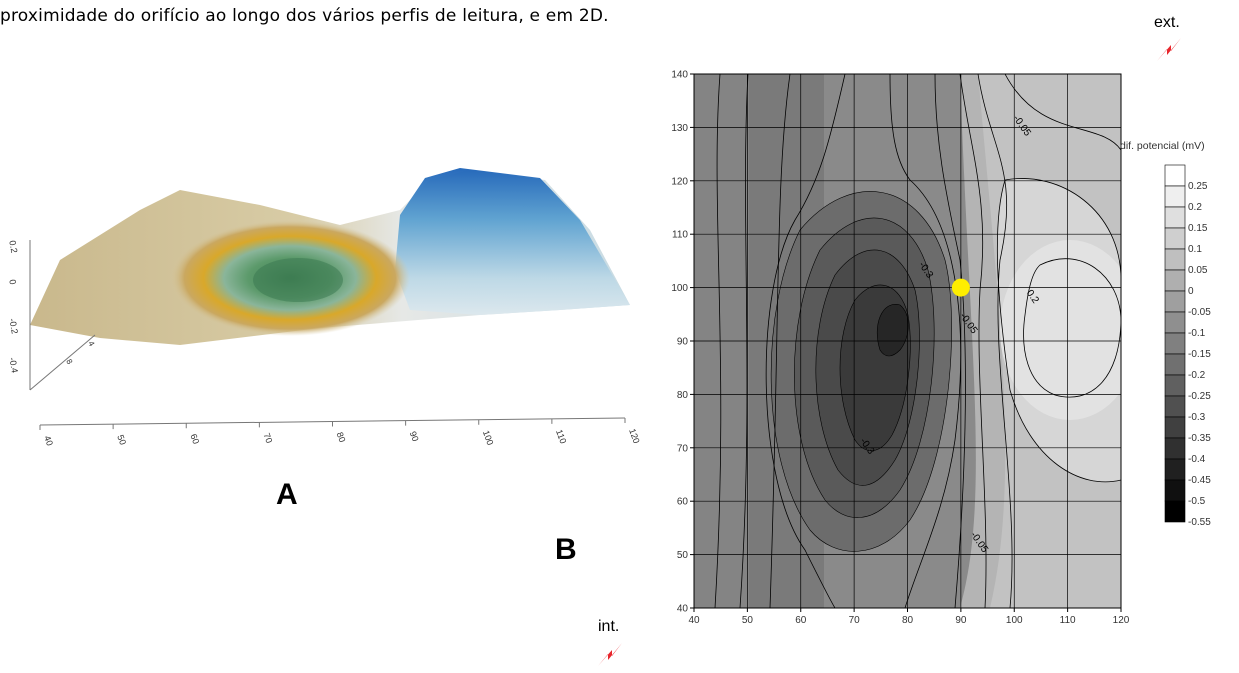  I want to click on y-tick-label: 80, so click(683, 395).